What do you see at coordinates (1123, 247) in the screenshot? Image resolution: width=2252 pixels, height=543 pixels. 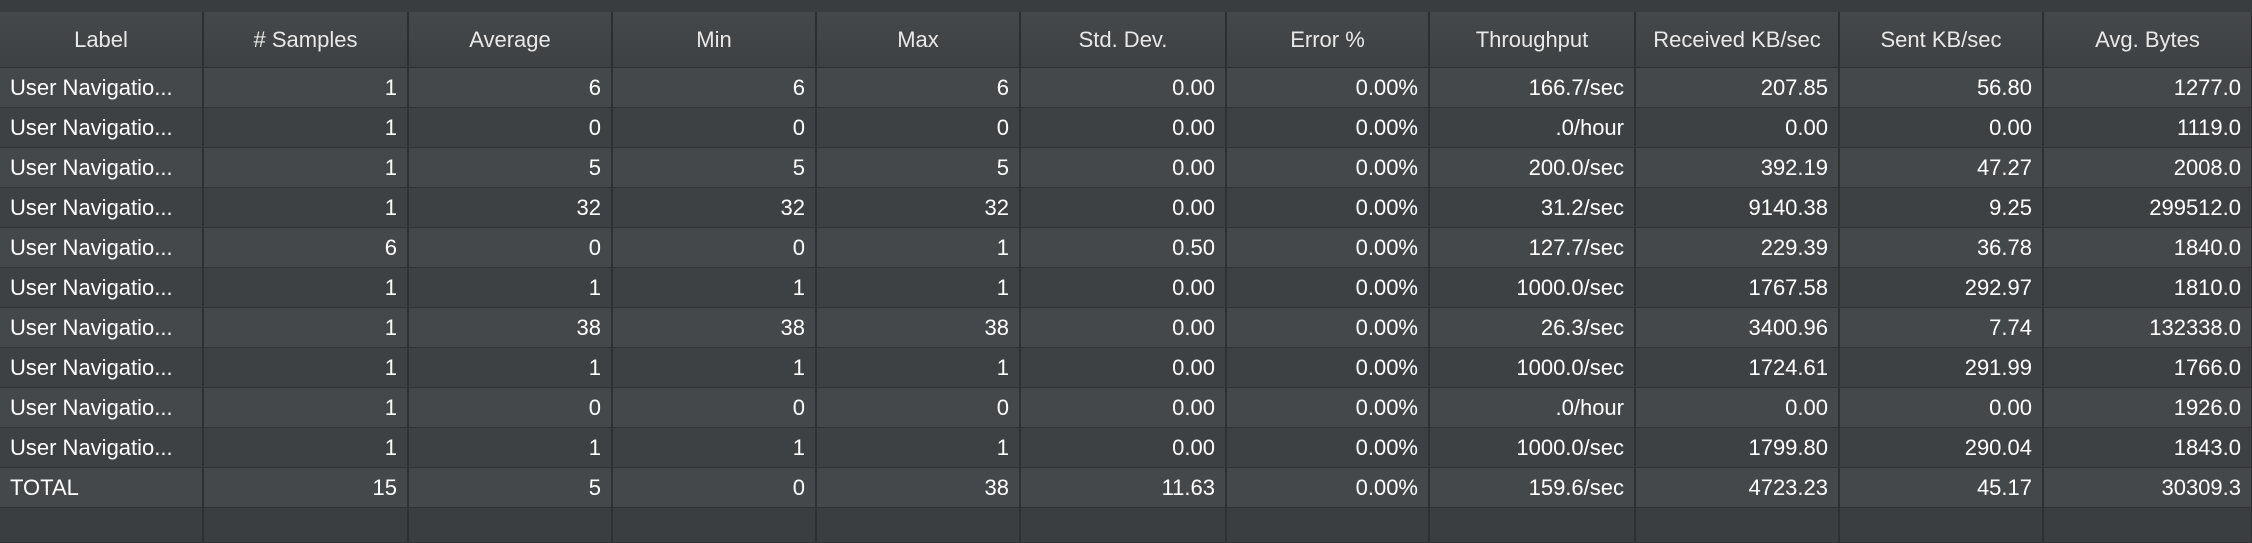 I see `cell-std-dev: 0.50` at bounding box center [1123, 247].